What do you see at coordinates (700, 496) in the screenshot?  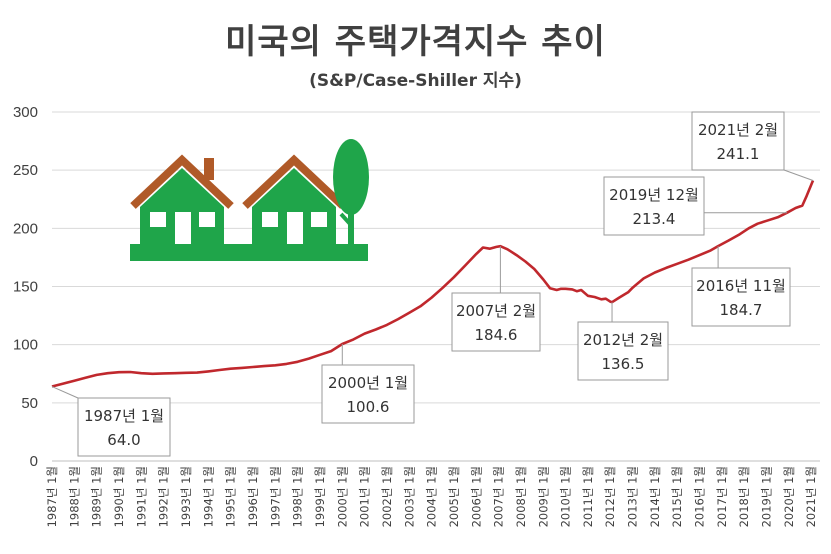 I see `x-tick-label: 2016년 1월` at bounding box center [700, 496].